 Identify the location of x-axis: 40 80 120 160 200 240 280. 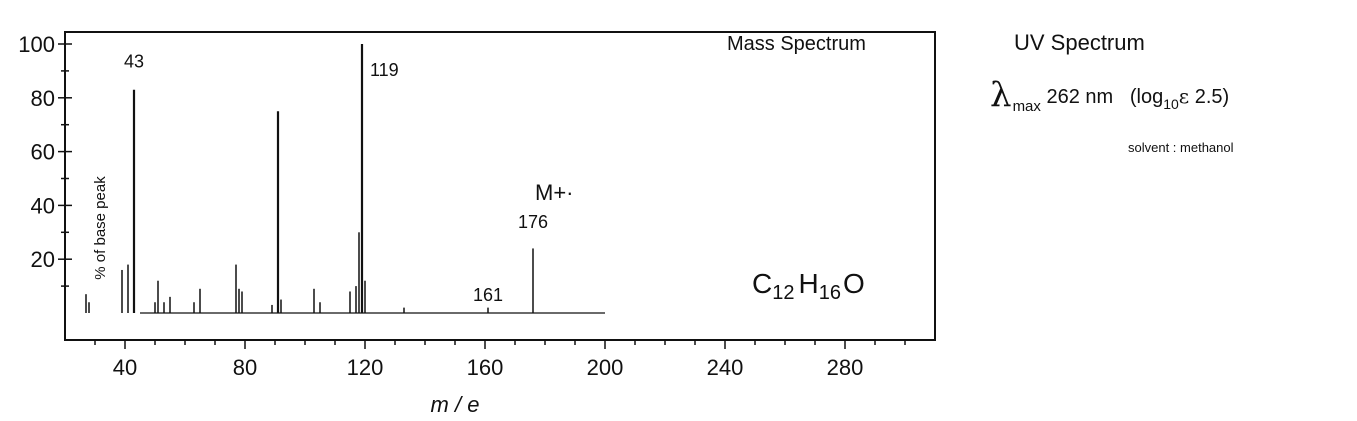
(500, 360).